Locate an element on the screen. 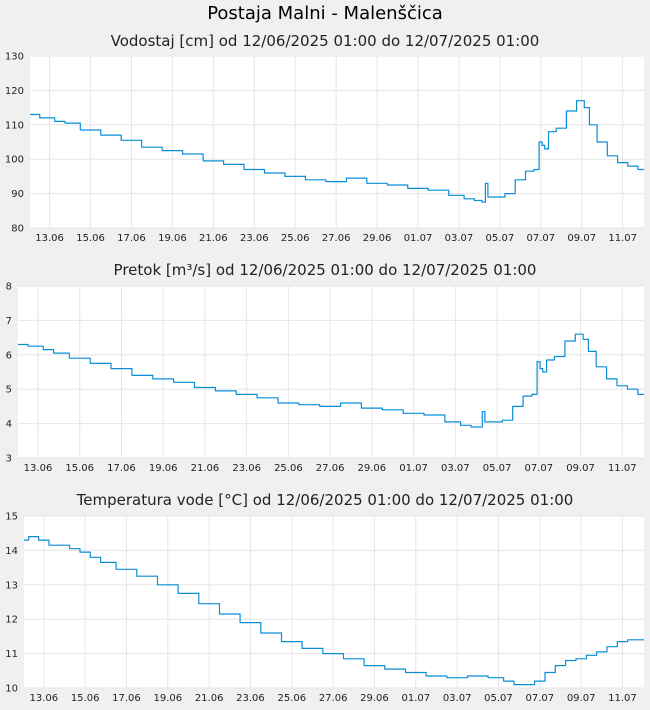 Image resolution: width=650 pixels, height=710 pixels. y-tick-label: 15 is located at coordinates (11, 517).